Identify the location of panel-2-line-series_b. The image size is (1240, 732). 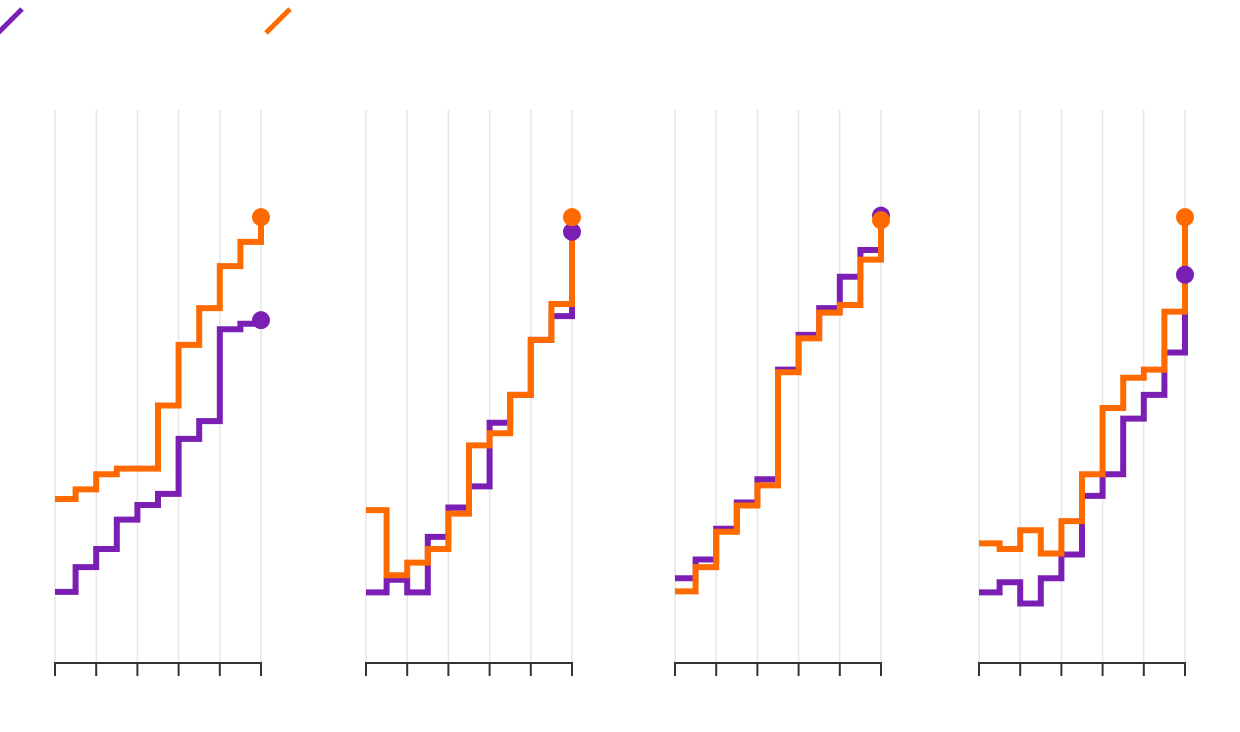
(470, 398).